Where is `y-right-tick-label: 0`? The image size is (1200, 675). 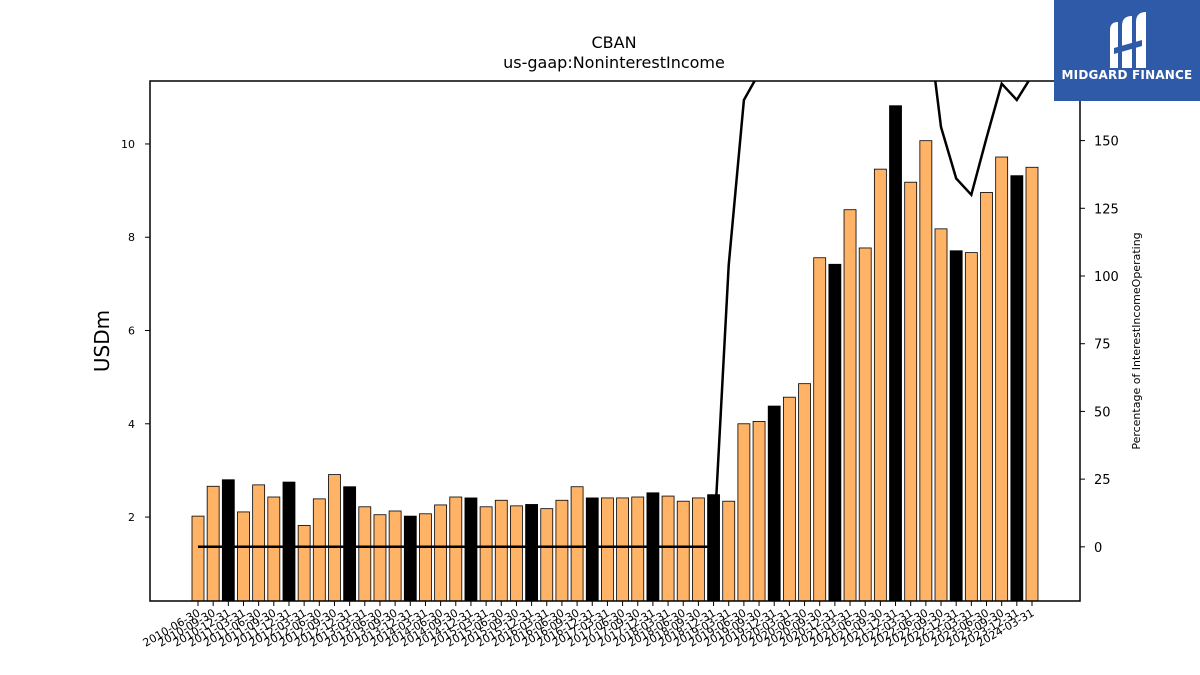 y-right-tick-label: 0 is located at coordinates (1098, 548).